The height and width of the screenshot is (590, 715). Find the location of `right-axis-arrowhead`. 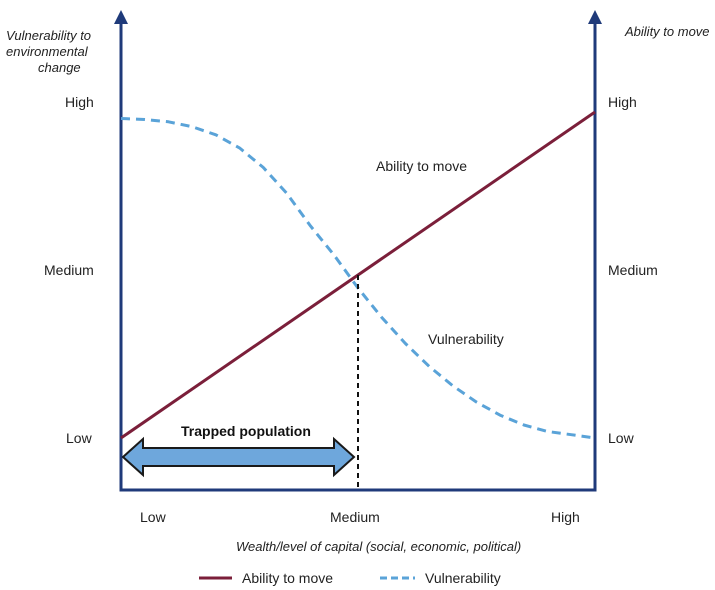

right-axis-arrowhead is located at coordinates (595, 17).